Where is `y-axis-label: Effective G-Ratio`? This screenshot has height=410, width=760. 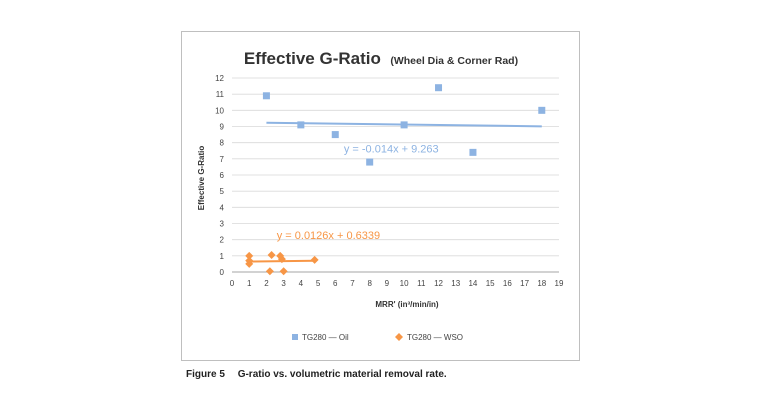
y-axis-label: Effective G-Ratio is located at coordinates (201, 178).